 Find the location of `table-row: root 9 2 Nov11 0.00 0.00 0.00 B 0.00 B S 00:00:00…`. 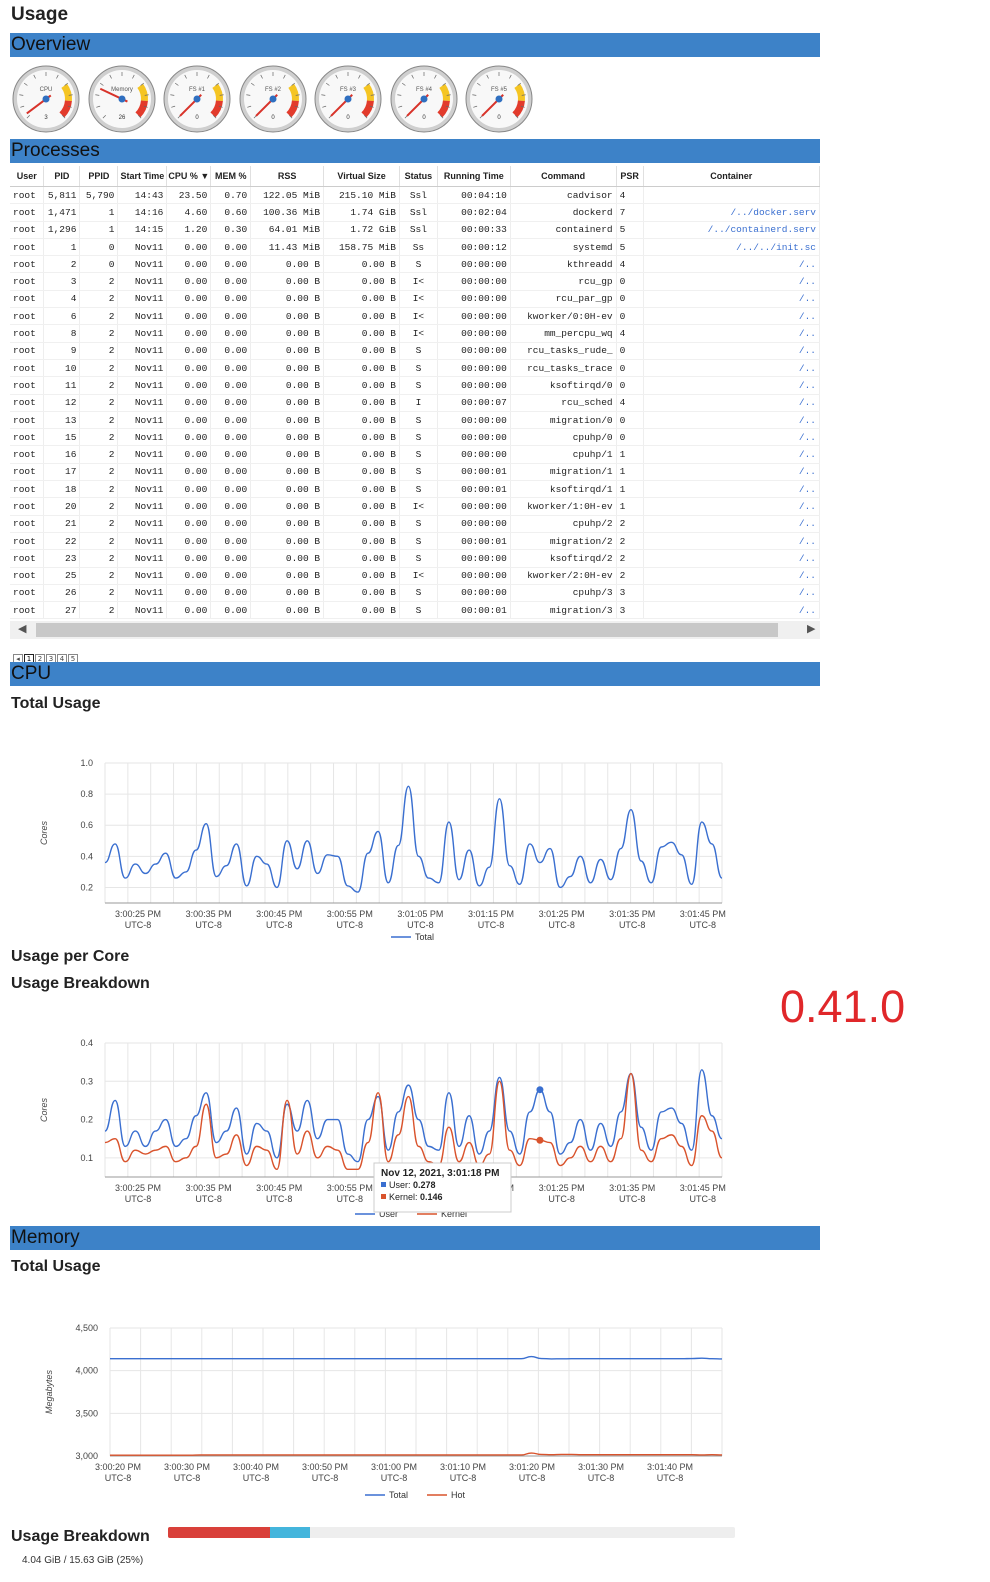

table-row: root 9 2 Nov11 0.00 0.00 0.00 B 0.00 B S 00:00:00… is located at coordinates (415, 351).